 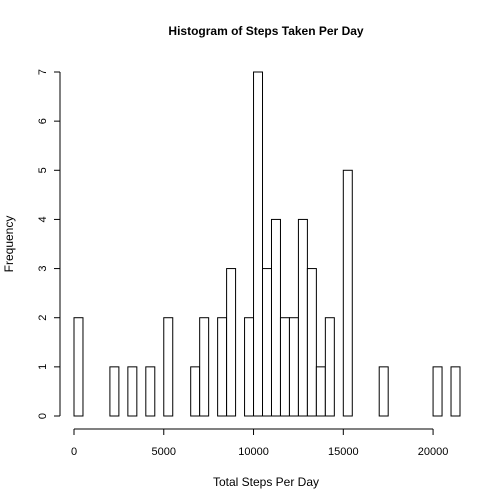 I want to click on x-tick-label: 20000, so click(x=433, y=452).